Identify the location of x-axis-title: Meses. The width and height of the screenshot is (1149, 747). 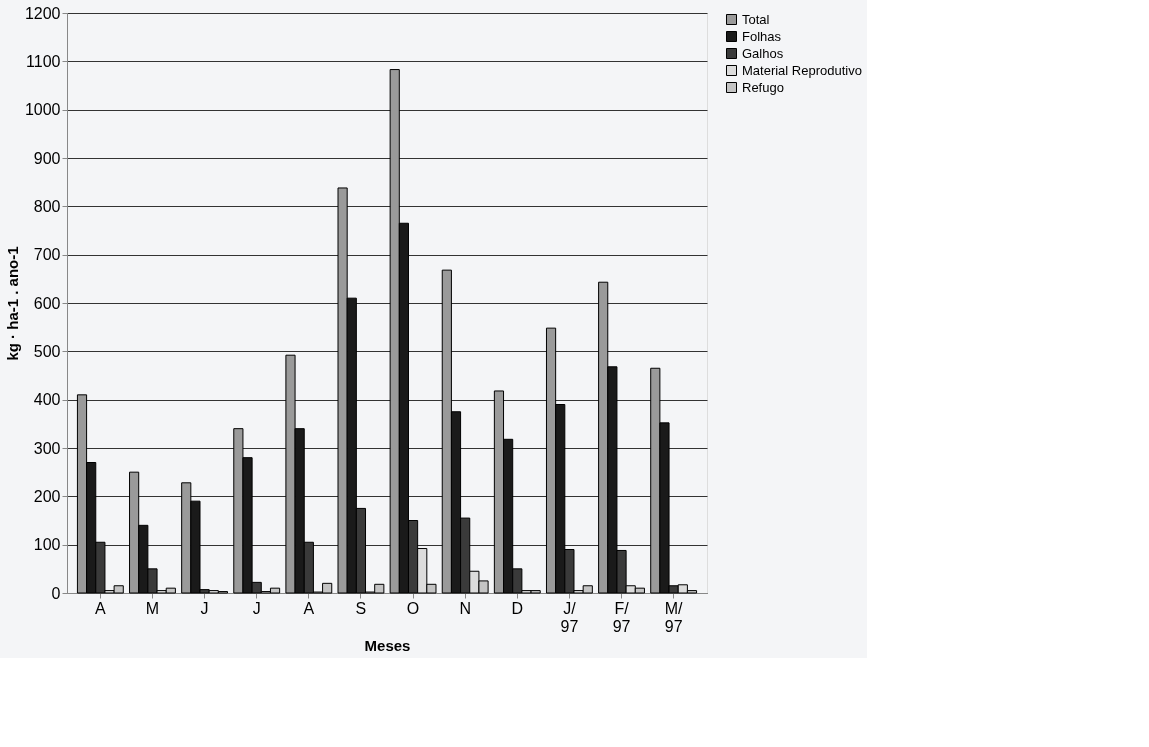
(387, 645).